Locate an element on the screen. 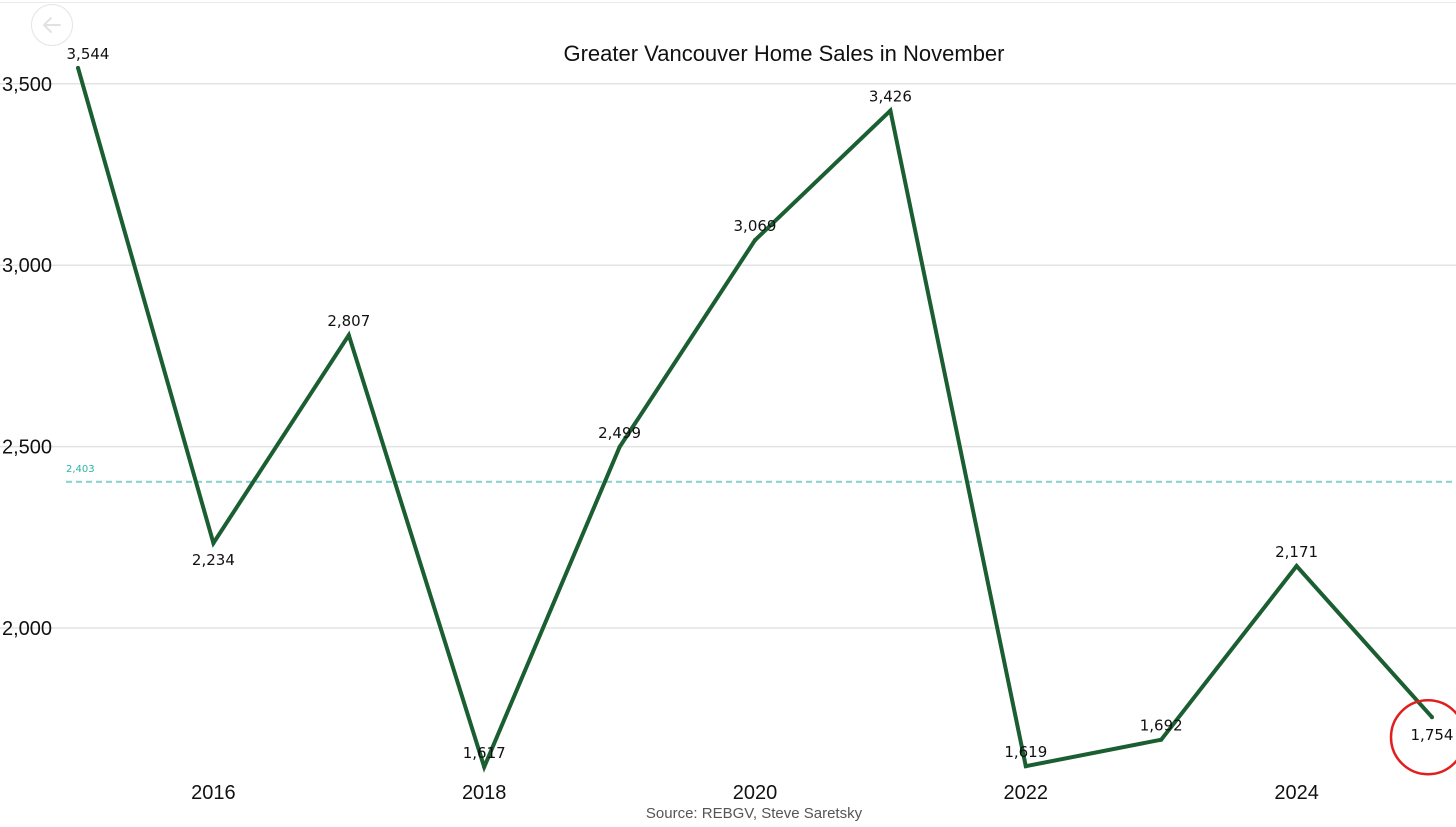  back-button is located at coordinates (52, 25).